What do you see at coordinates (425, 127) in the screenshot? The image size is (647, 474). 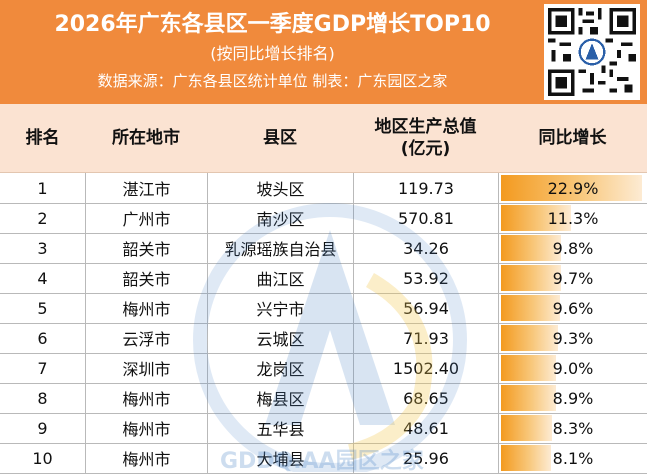 I see `column-header-gdp-label: 地区生产总值` at bounding box center [425, 127].